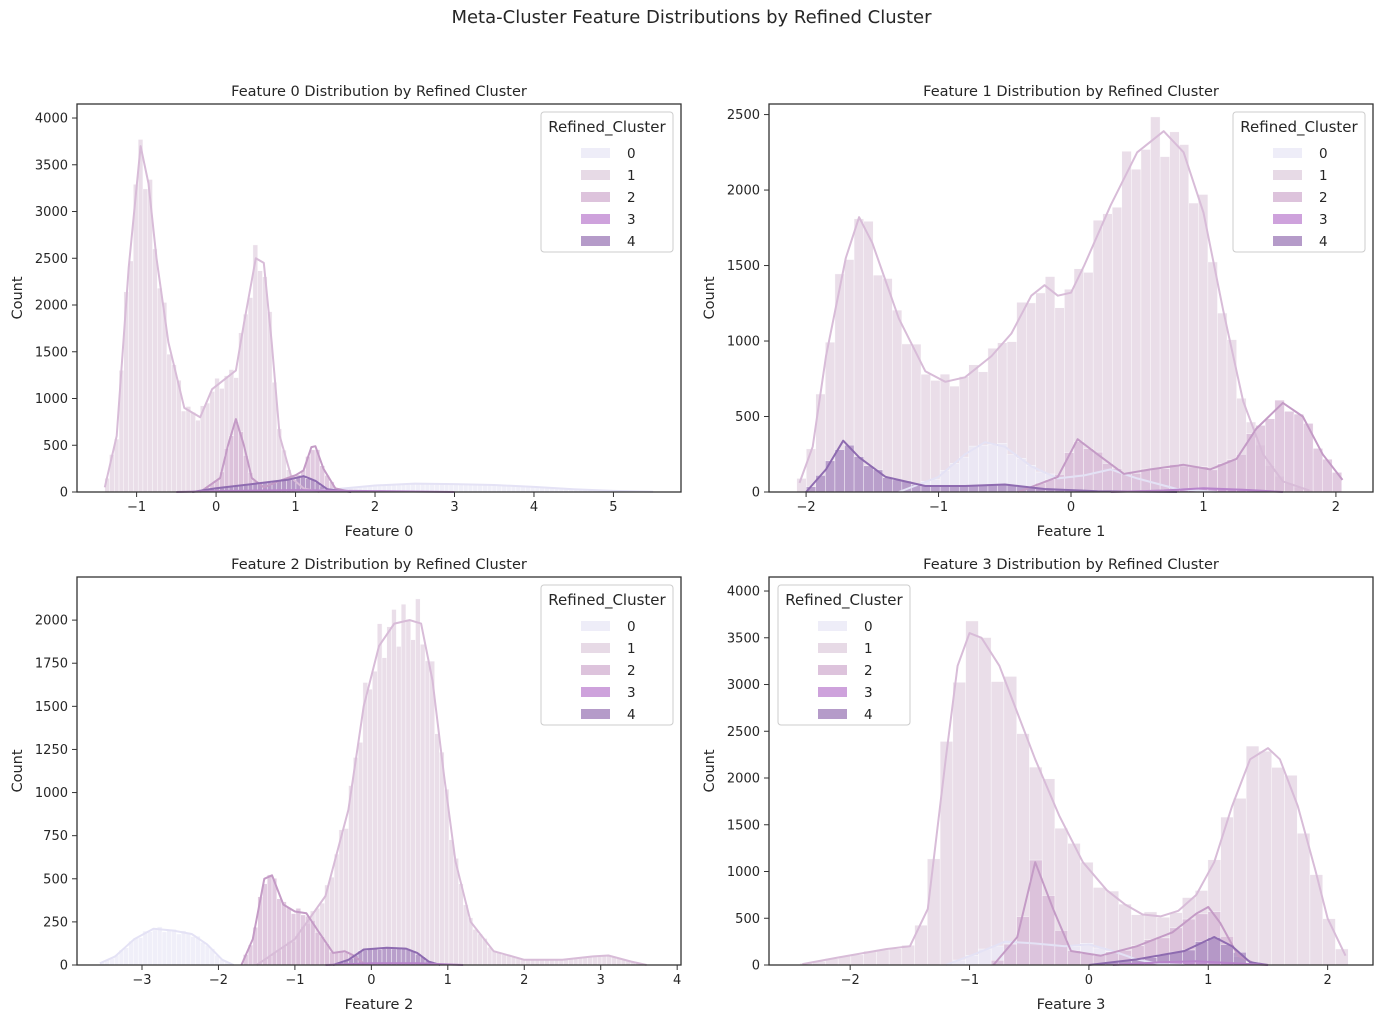 This screenshot has height=1022, width=1383. Describe the element at coordinates (51, 212) in the screenshot. I see `y-tick-label: 3000` at that location.